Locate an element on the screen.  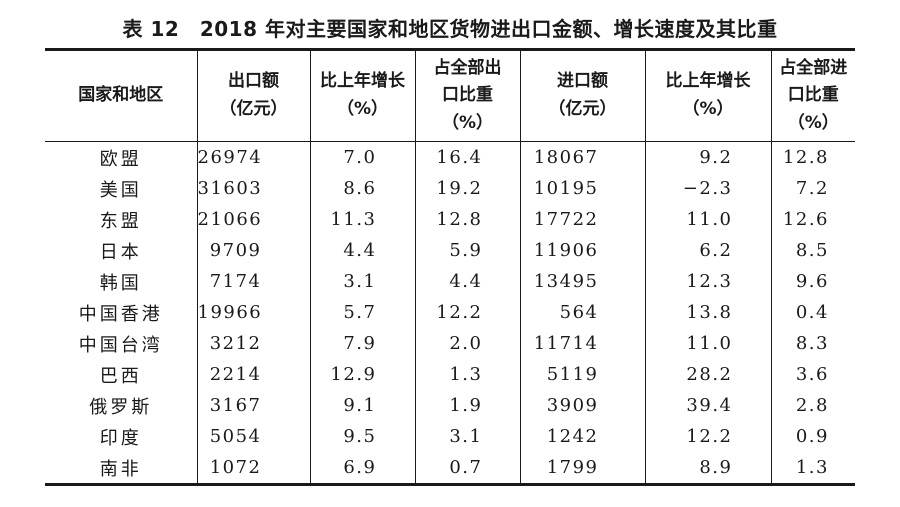
column-header-5: 比上年增长 （%） is located at coordinates (707, 95).